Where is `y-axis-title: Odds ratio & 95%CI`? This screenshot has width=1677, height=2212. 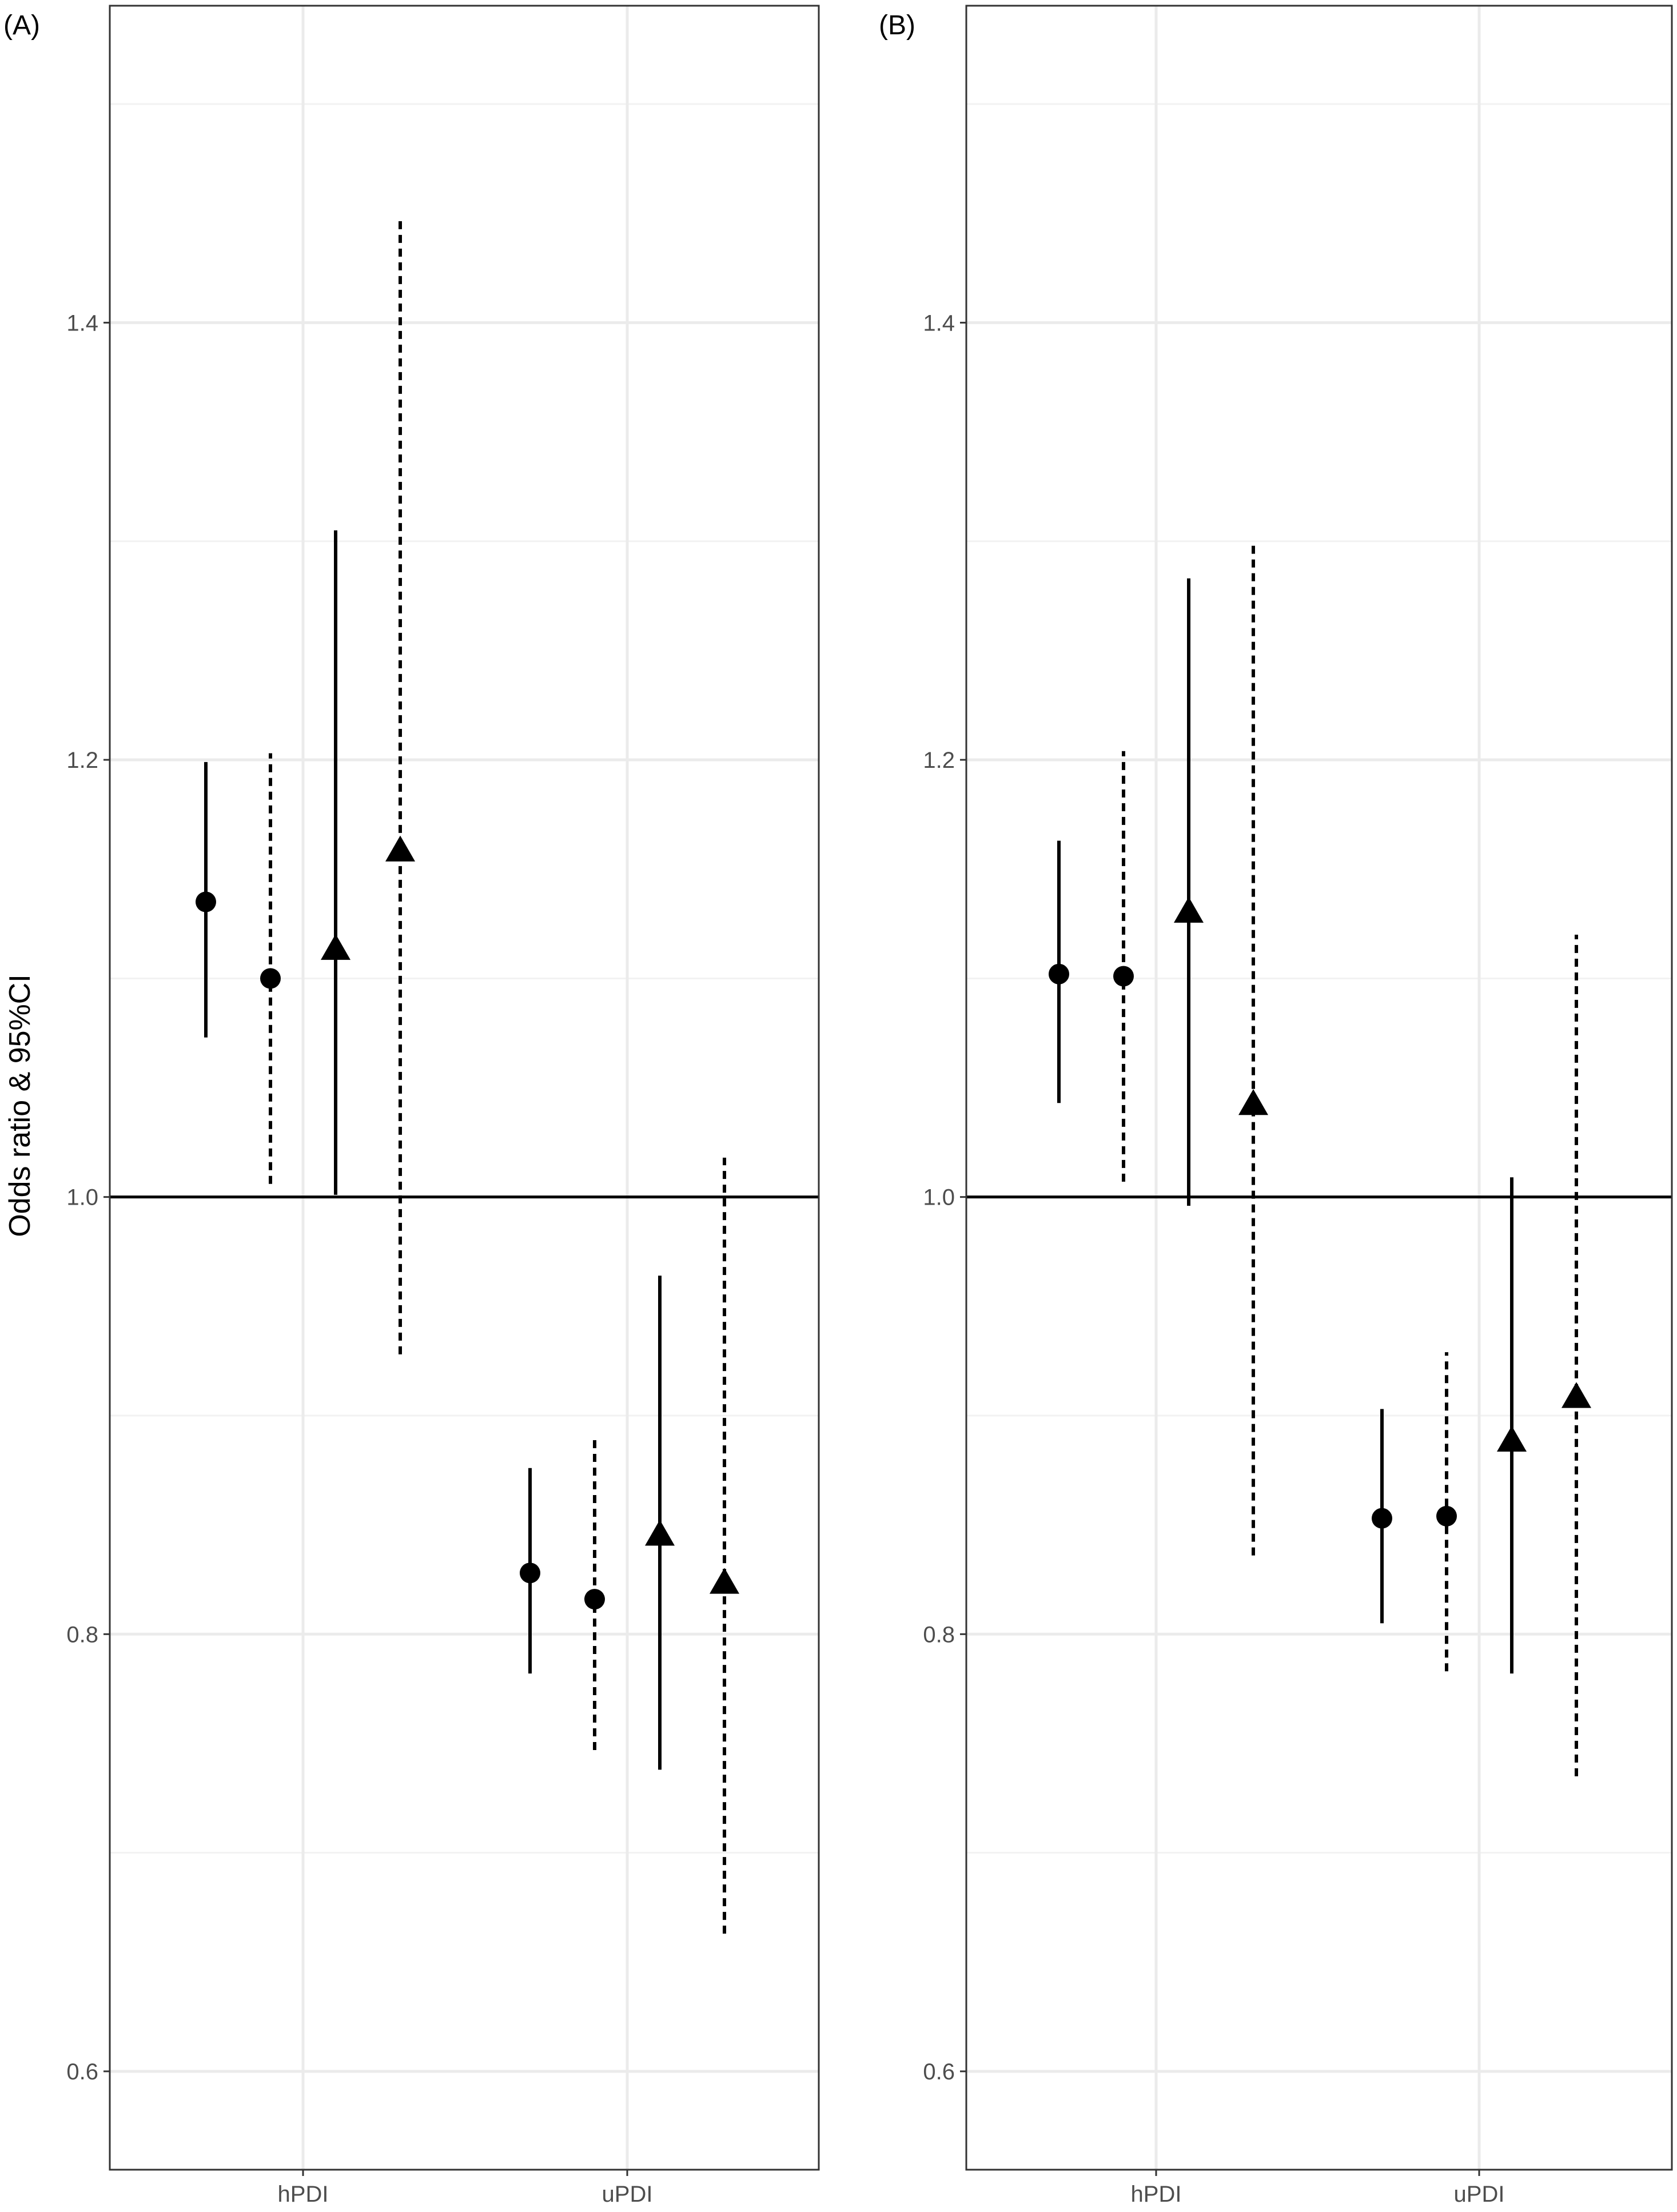 y-axis-title: Odds ratio & 95%CI is located at coordinates (20, 1105).